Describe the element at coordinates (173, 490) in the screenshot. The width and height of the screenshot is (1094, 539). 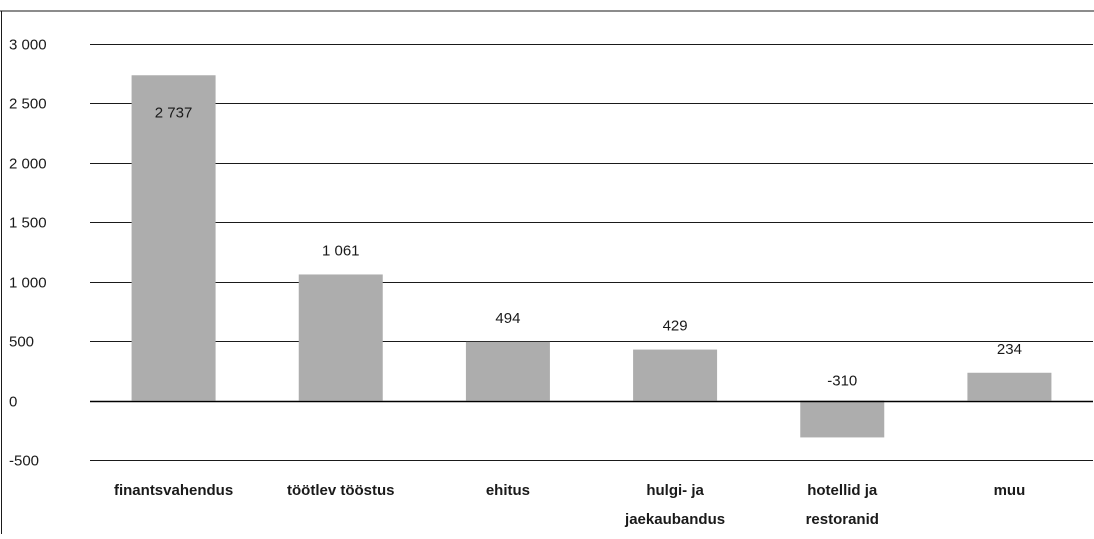
I see `category-label: finantsvahendus` at that location.